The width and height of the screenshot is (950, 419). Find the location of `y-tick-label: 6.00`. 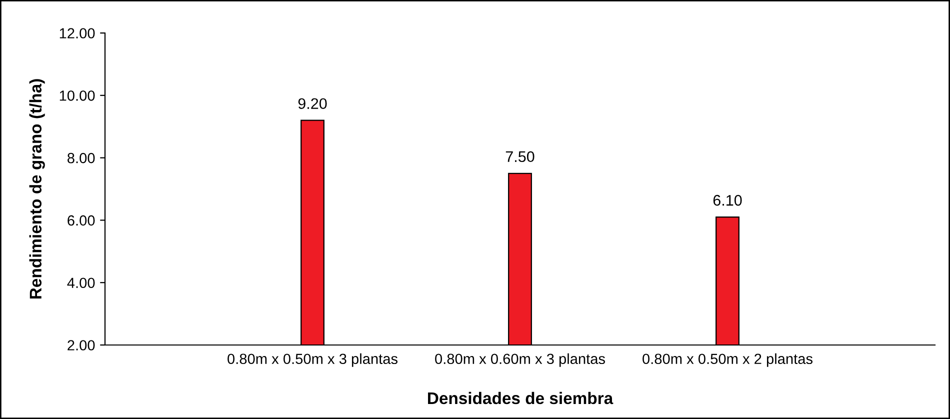

y-tick-label: 6.00 is located at coordinates (81, 220).